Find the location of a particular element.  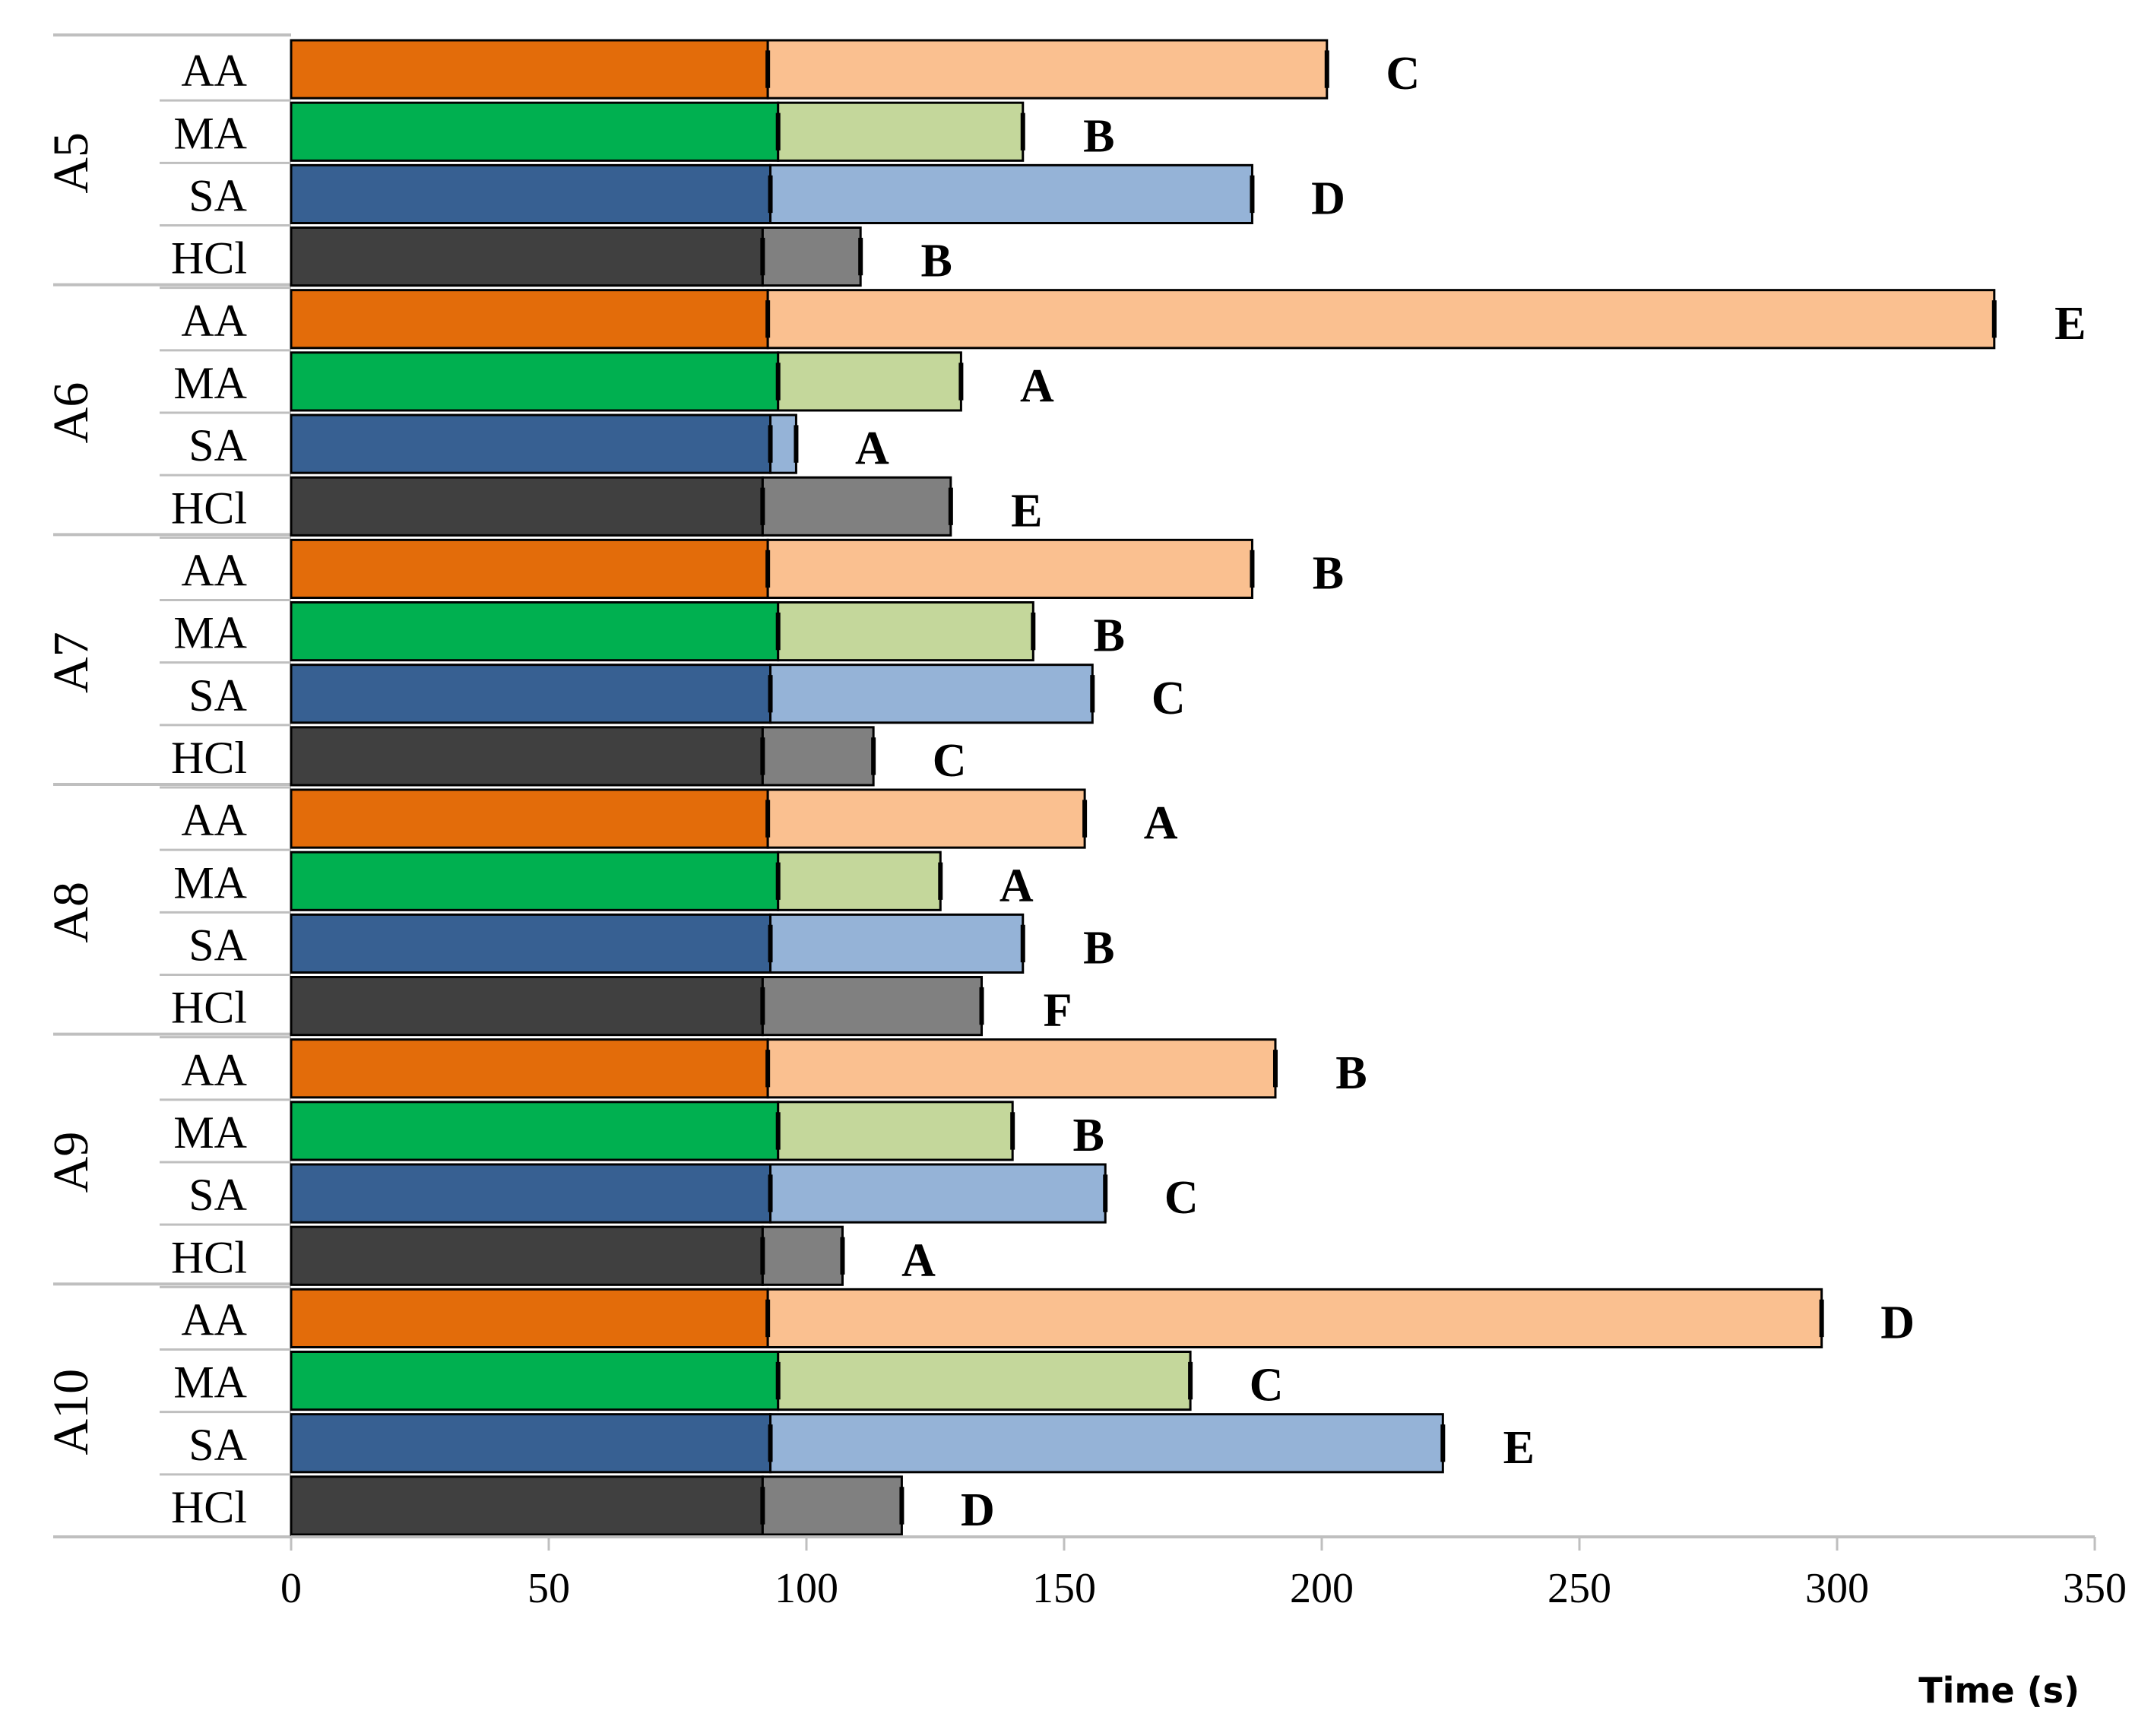

bar-extra-A7-MA is located at coordinates (906, 631).